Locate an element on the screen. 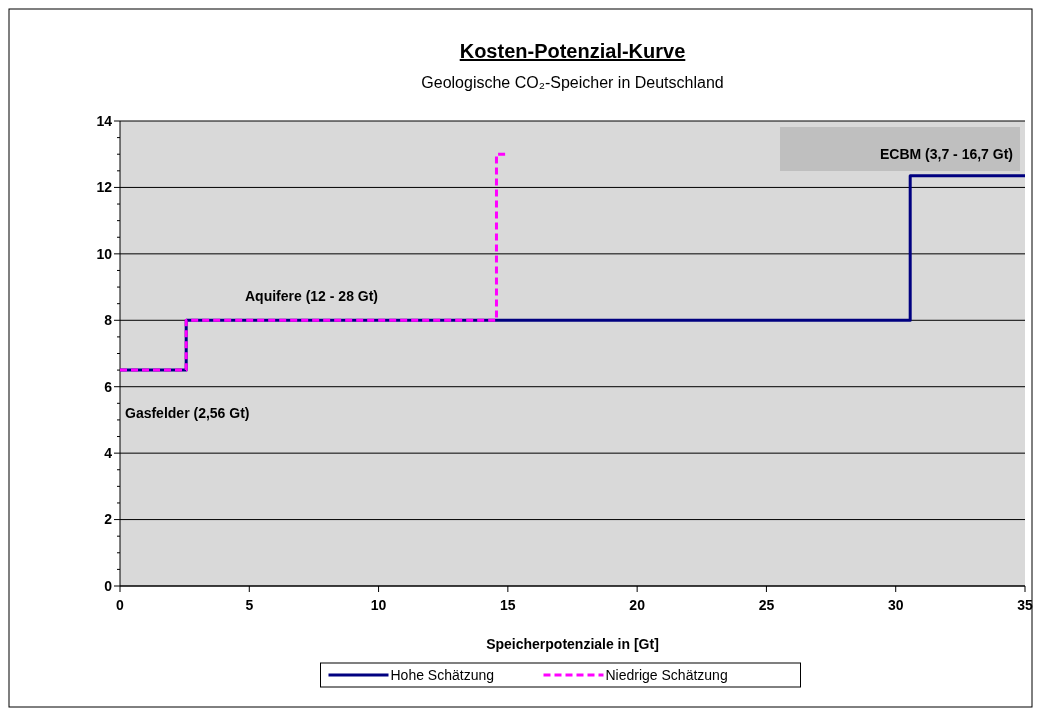 The image size is (1041, 718). y-tick-label: 2 is located at coordinates (108, 519).